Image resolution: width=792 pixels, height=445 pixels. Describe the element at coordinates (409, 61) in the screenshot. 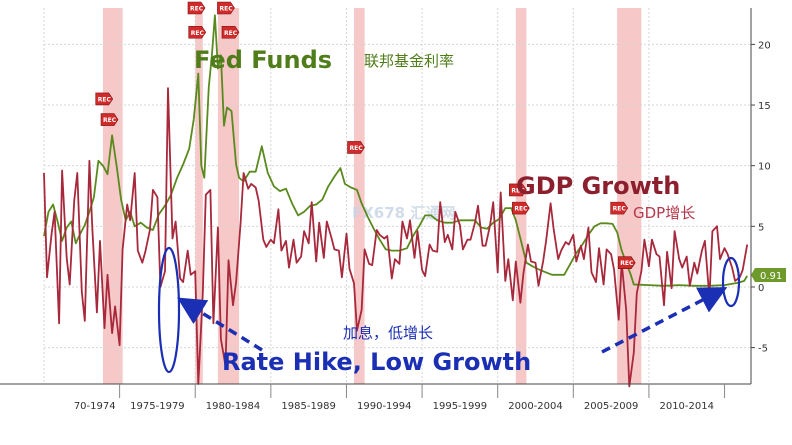

I see `fed-funds-cn-label: 联邦基金利率` at that location.